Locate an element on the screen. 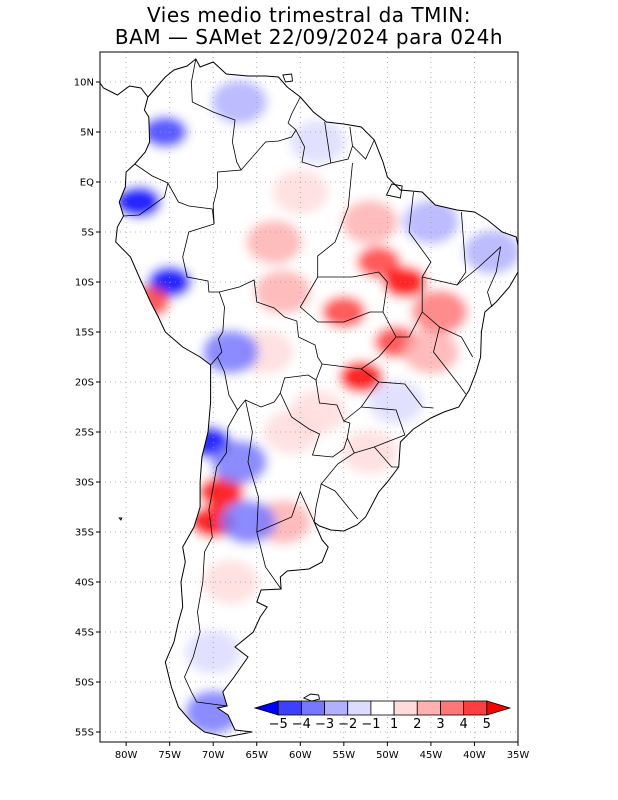 The width and height of the screenshot is (618, 800). x-tick-label: 60W is located at coordinates (300, 755).